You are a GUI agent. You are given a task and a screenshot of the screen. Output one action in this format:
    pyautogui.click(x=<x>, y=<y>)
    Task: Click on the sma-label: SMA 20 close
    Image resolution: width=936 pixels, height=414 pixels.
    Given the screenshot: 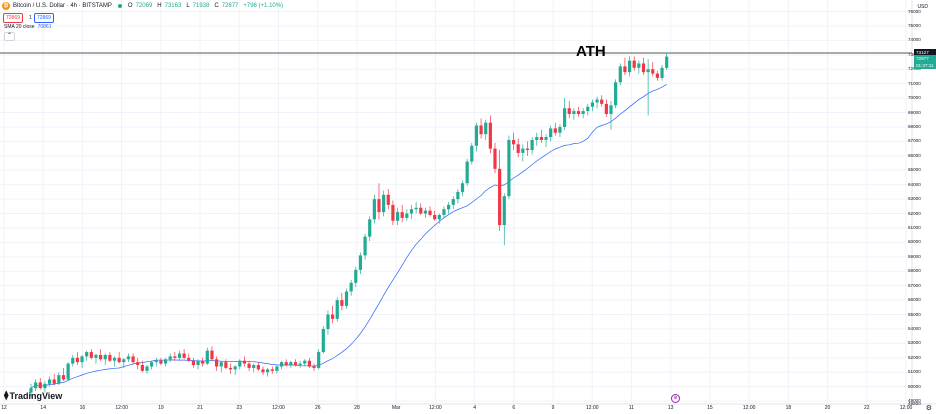 What is the action you would take?
    pyautogui.click(x=19, y=27)
    